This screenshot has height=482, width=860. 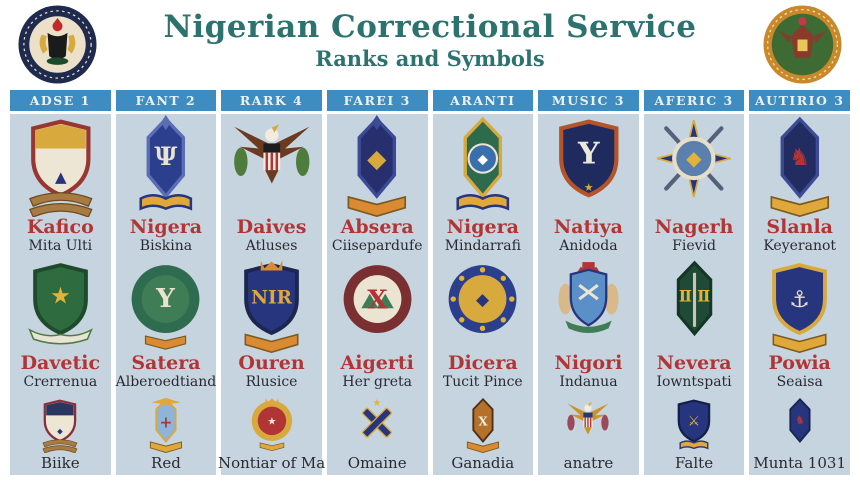 I want to click on rank-subtitle: Seaisa, so click(x=799, y=381).